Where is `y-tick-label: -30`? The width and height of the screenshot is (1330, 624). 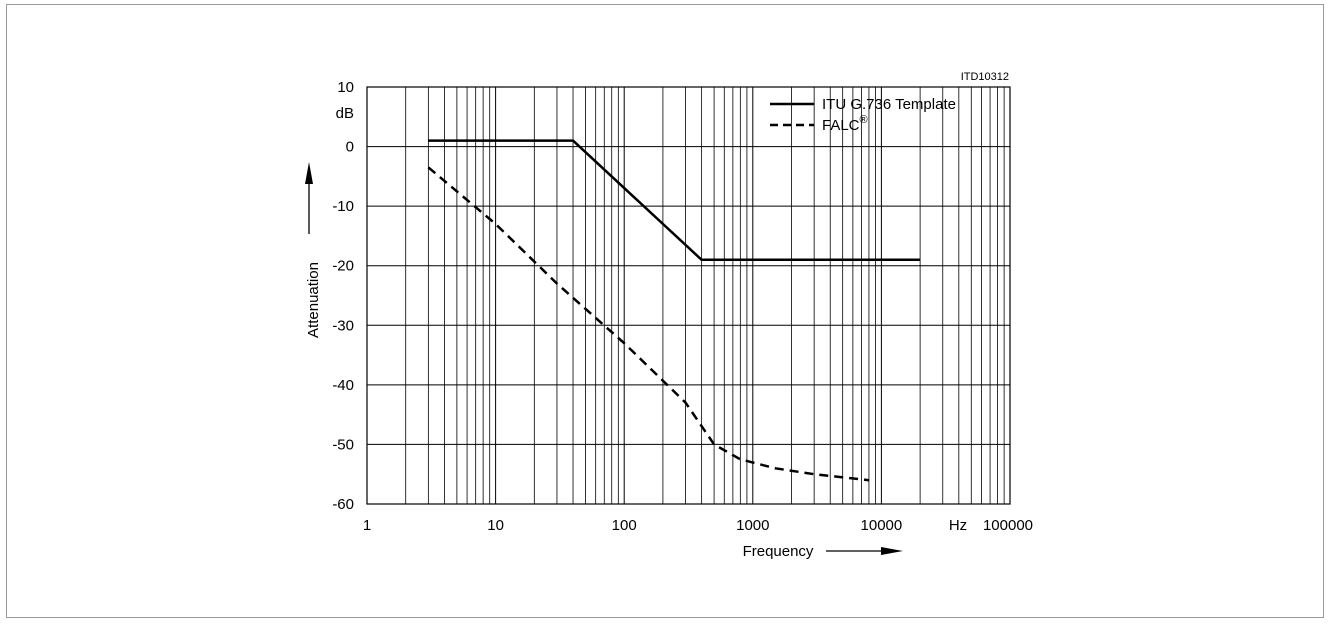 y-tick-label: -30 is located at coordinates (343, 325).